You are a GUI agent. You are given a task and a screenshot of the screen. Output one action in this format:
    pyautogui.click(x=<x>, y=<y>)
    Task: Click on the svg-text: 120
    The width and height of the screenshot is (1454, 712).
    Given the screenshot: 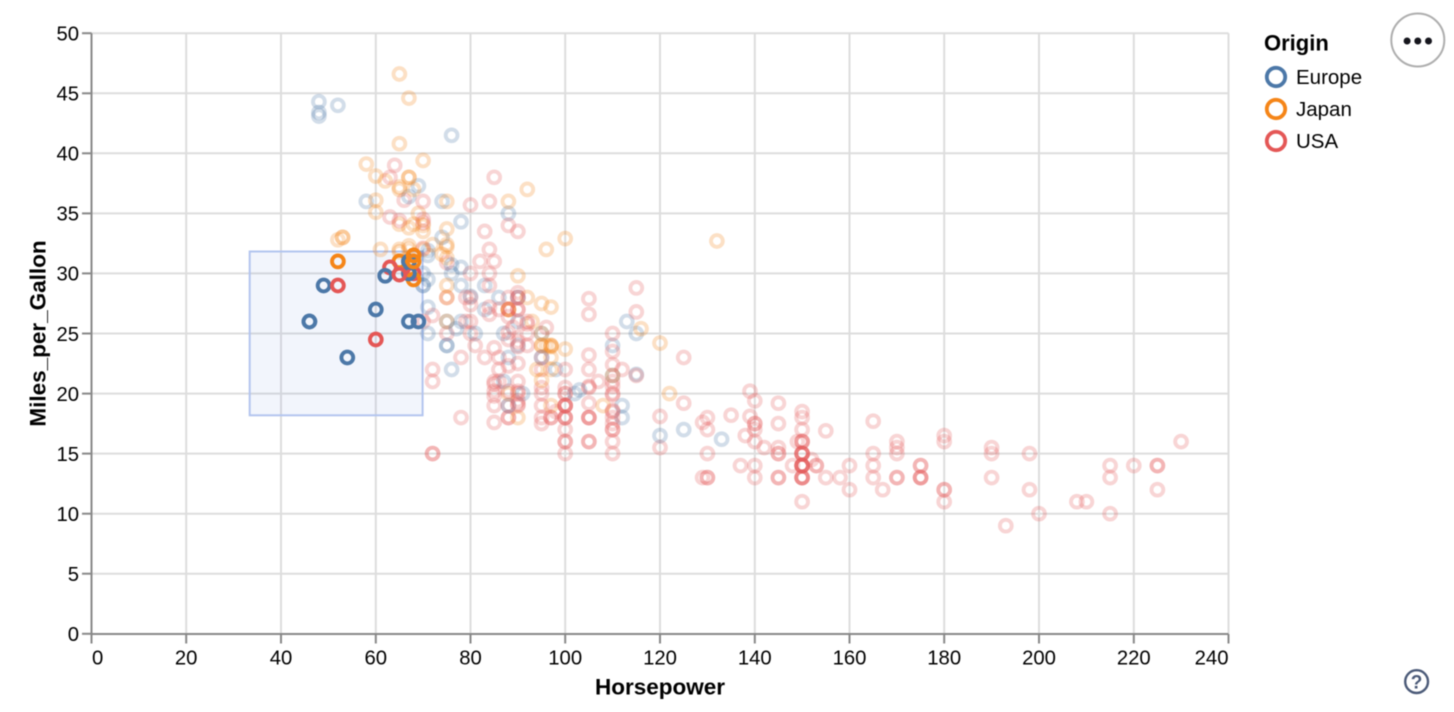 What is the action you would take?
    pyautogui.click(x=660, y=659)
    